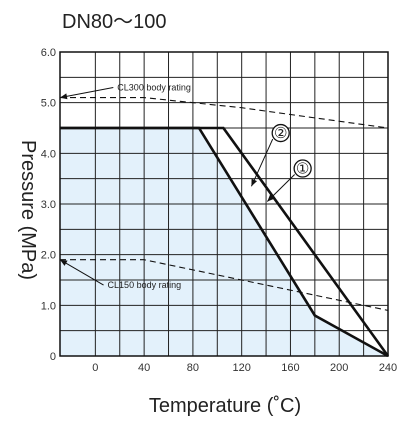 The width and height of the screenshot is (400, 421). I want to click on x-tick-label: 40, so click(144, 368).